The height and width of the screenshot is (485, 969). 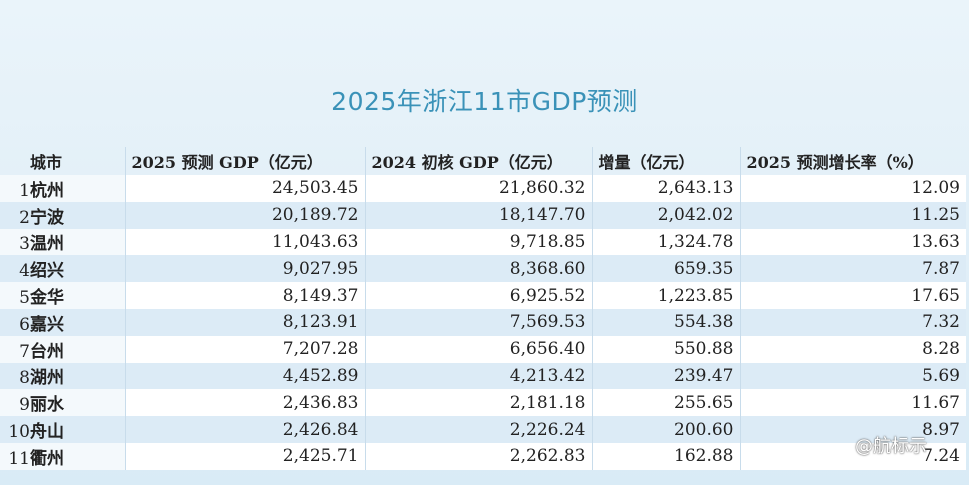 I want to click on gdp2024-cell: 2,226.24, so click(x=478, y=429).